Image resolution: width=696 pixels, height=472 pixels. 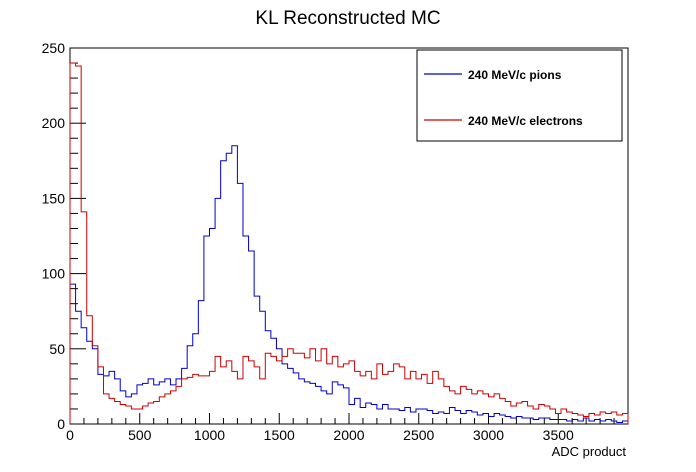 What do you see at coordinates (348, 435) in the screenshot?
I see `x-tick-label: 2000` at bounding box center [348, 435].